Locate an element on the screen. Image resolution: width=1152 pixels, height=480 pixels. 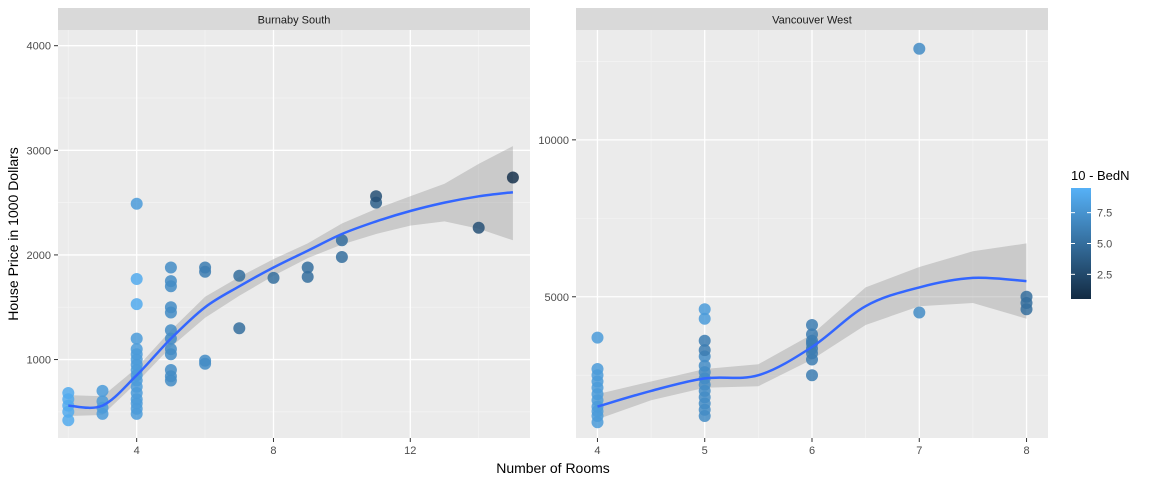
smooth-line-vancouver-west is located at coordinates (812, 342).